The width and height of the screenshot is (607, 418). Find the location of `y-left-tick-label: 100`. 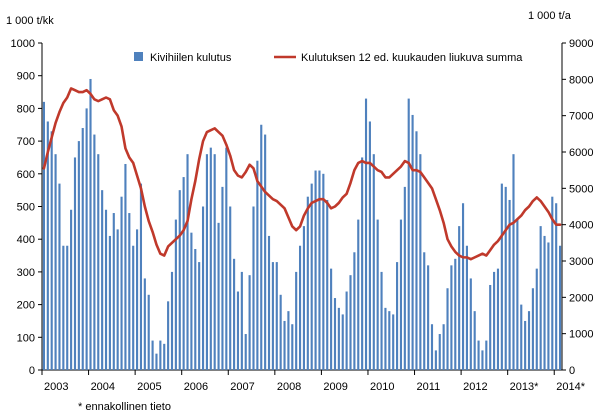

y-left-tick-label: 100 is located at coordinates (26, 338).